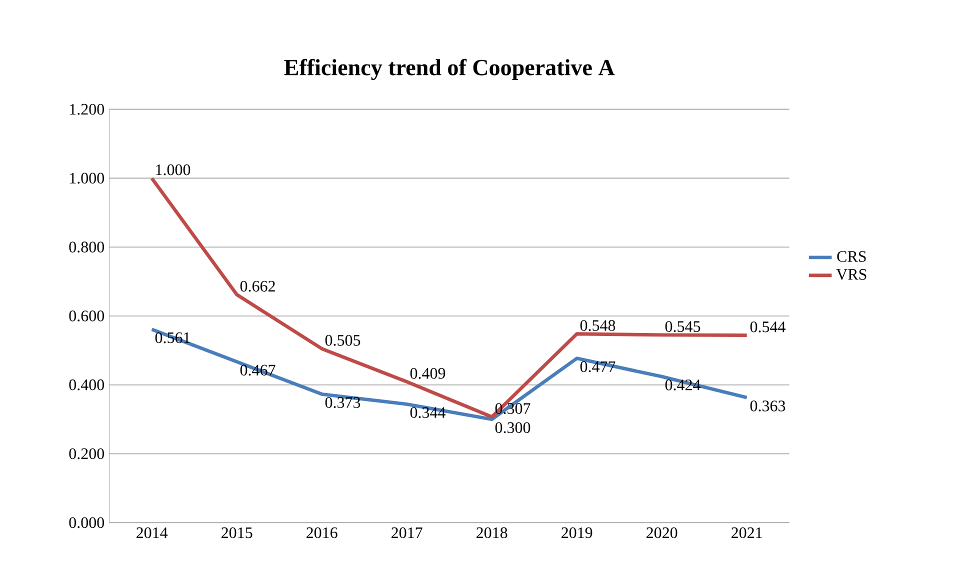 The width and height of the screenshot is (954, 580). Describe the element at coordinates (342, 402) in the screenshot. I see `data-label: 0.373` at that location.